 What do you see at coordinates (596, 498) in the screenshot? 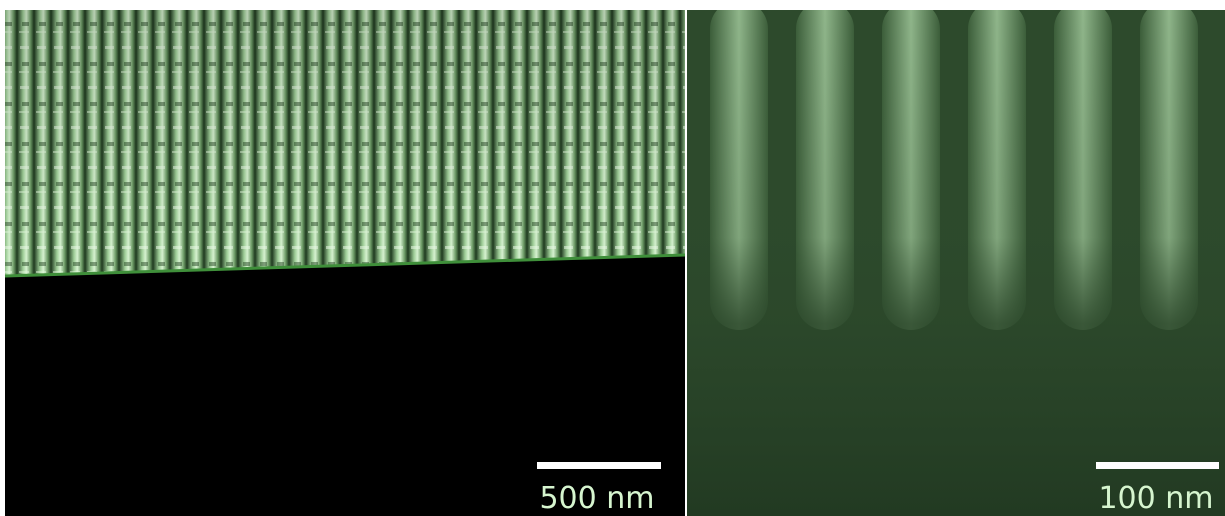
I see `scale-label: 500 nm` at bounding box center [596, 498].